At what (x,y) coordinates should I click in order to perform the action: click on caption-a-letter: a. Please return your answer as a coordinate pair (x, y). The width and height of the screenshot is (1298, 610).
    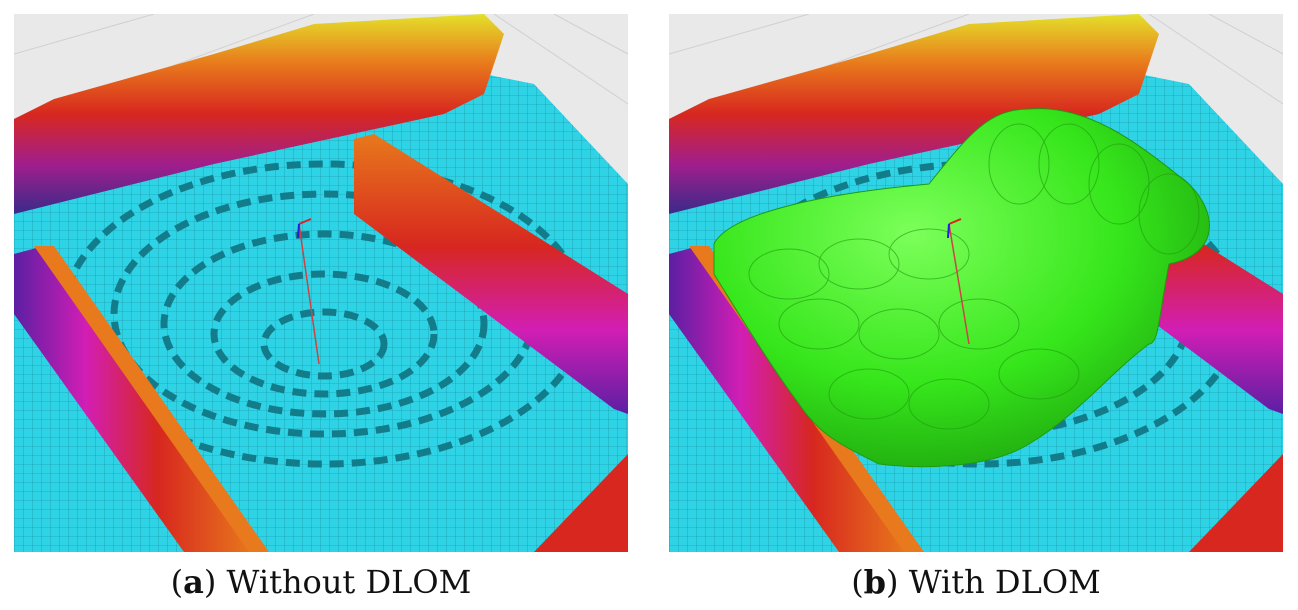
    Looking at the image, I should click on (193, 582).